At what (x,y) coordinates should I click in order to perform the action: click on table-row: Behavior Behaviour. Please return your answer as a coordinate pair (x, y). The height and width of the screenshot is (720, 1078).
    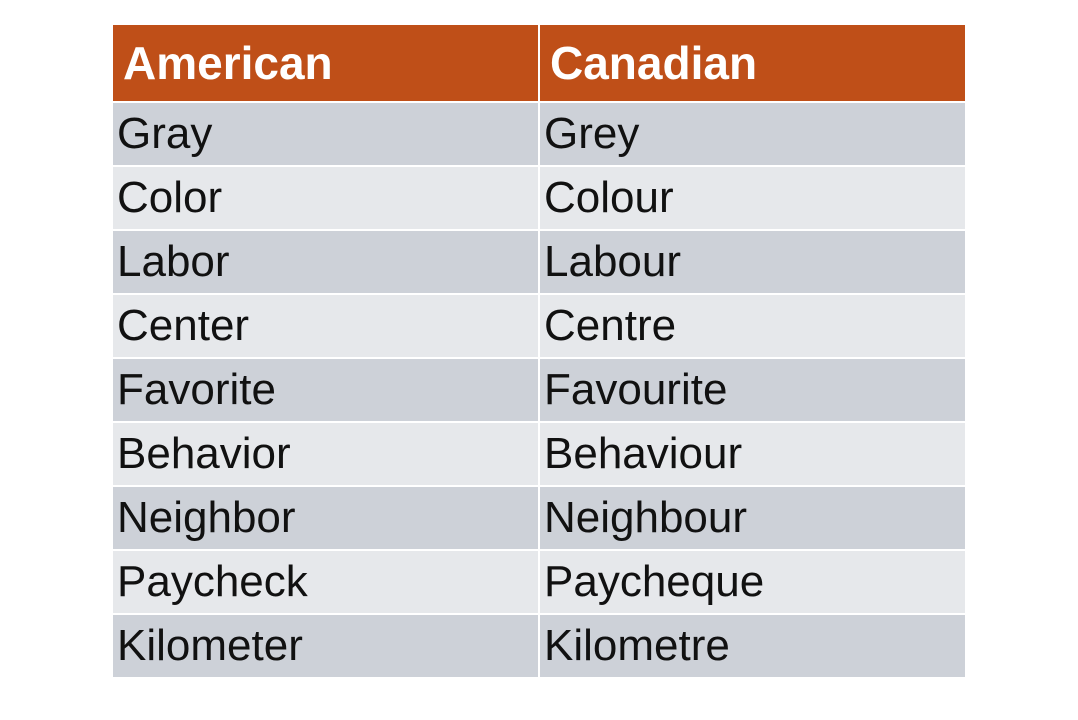
    Looking at the image, I should click on (539, 454).